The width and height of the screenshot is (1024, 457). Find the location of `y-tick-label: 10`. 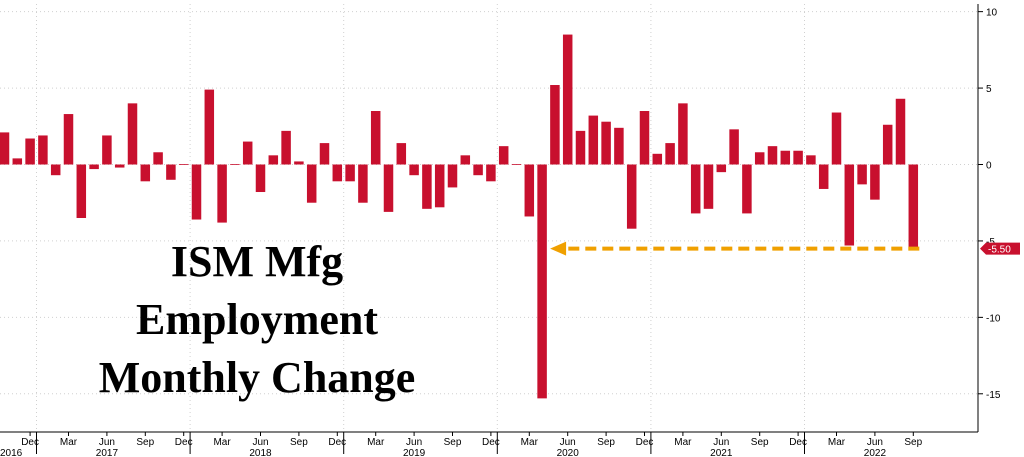

y-tick-label: 10 is located at coordinates (992, 13).